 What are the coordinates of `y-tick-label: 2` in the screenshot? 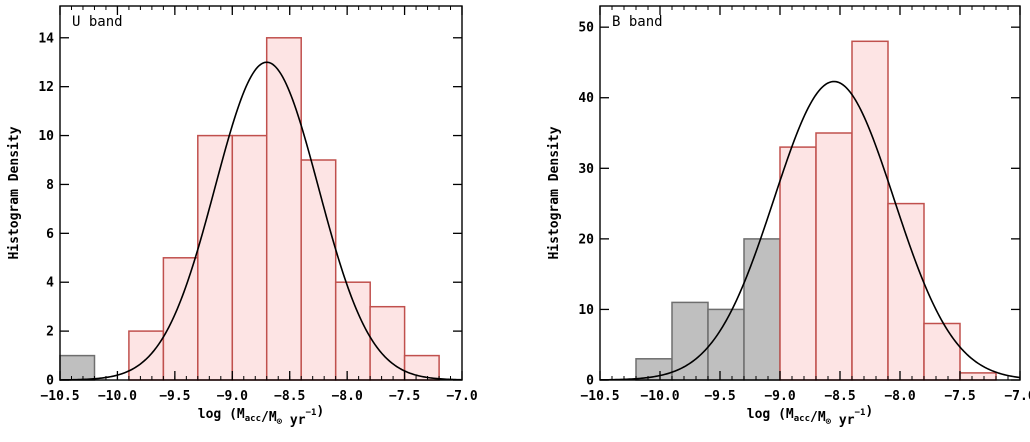 It's located at (50, 332).